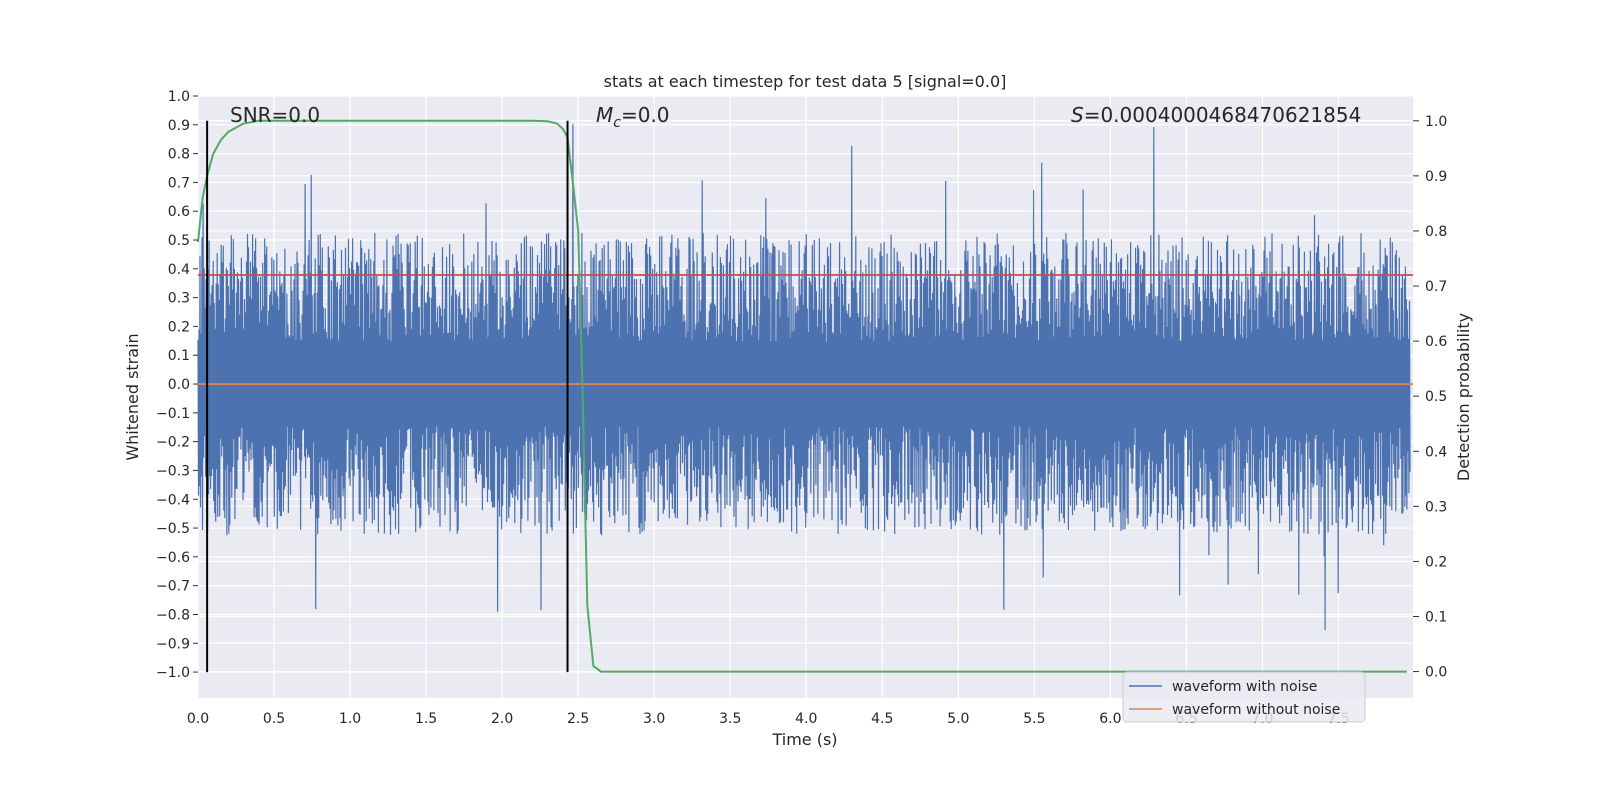  Describe the element at coordinates (1436, 287) in the screenshot. I see `y2-tick-label: 0.7` at that location.